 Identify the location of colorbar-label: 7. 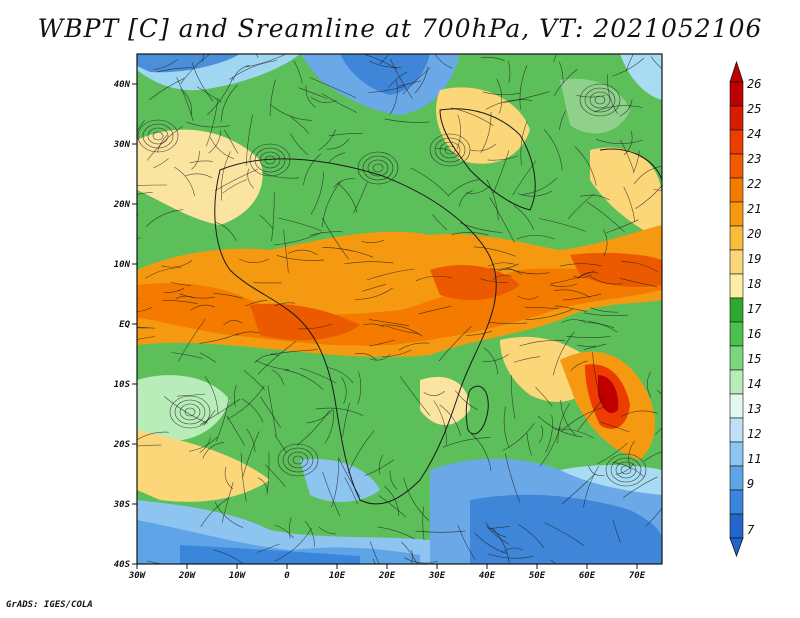
(751, 530).